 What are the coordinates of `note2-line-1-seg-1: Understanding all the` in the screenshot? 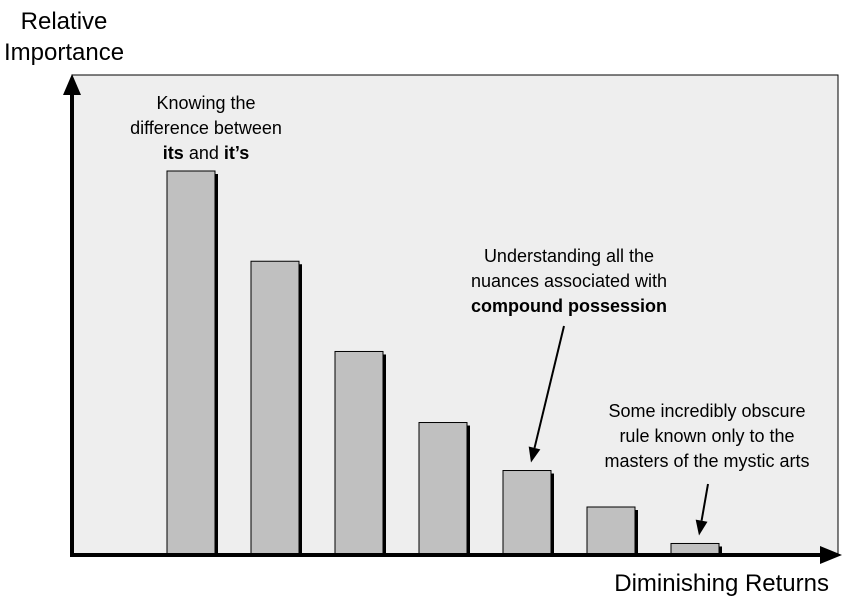 It's located at (569, 256).